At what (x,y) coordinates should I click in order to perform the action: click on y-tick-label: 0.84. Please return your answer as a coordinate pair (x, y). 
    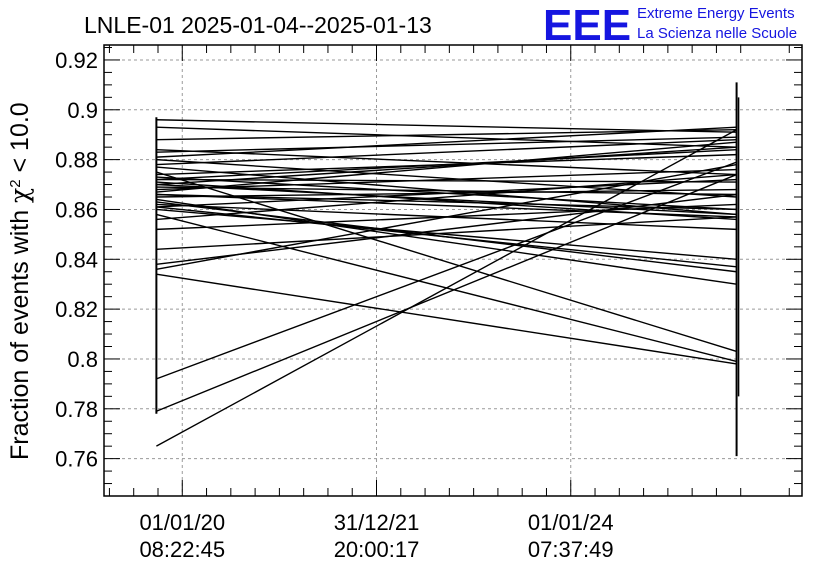
    Looking at the image, I should click on (76, 259).